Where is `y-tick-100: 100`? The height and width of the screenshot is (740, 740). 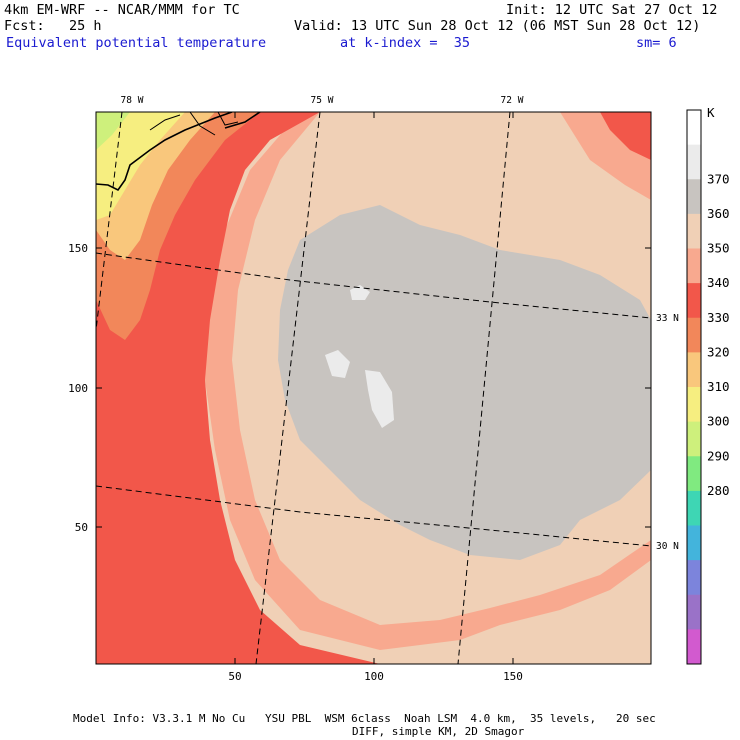 y-tick-100: 100 is located at coordinates (78, 388).